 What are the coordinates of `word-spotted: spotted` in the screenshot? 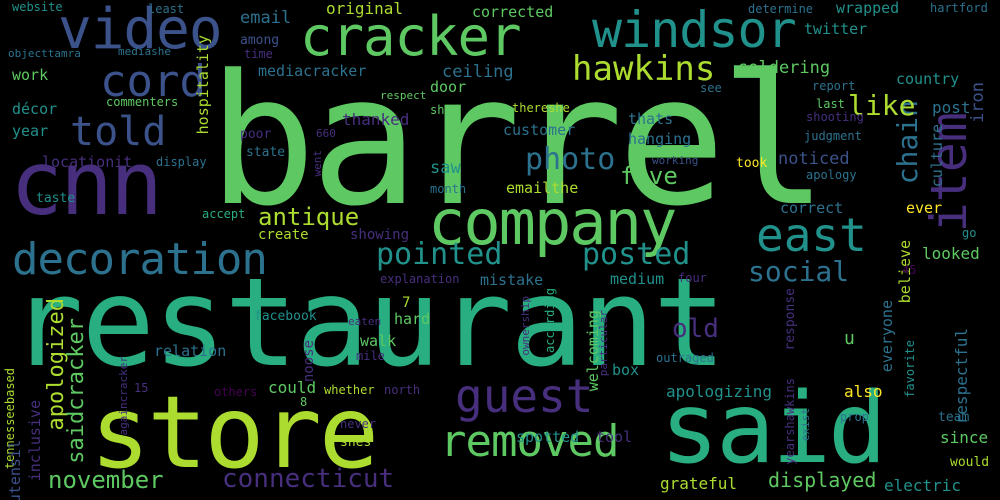 It's located at (548, 437).